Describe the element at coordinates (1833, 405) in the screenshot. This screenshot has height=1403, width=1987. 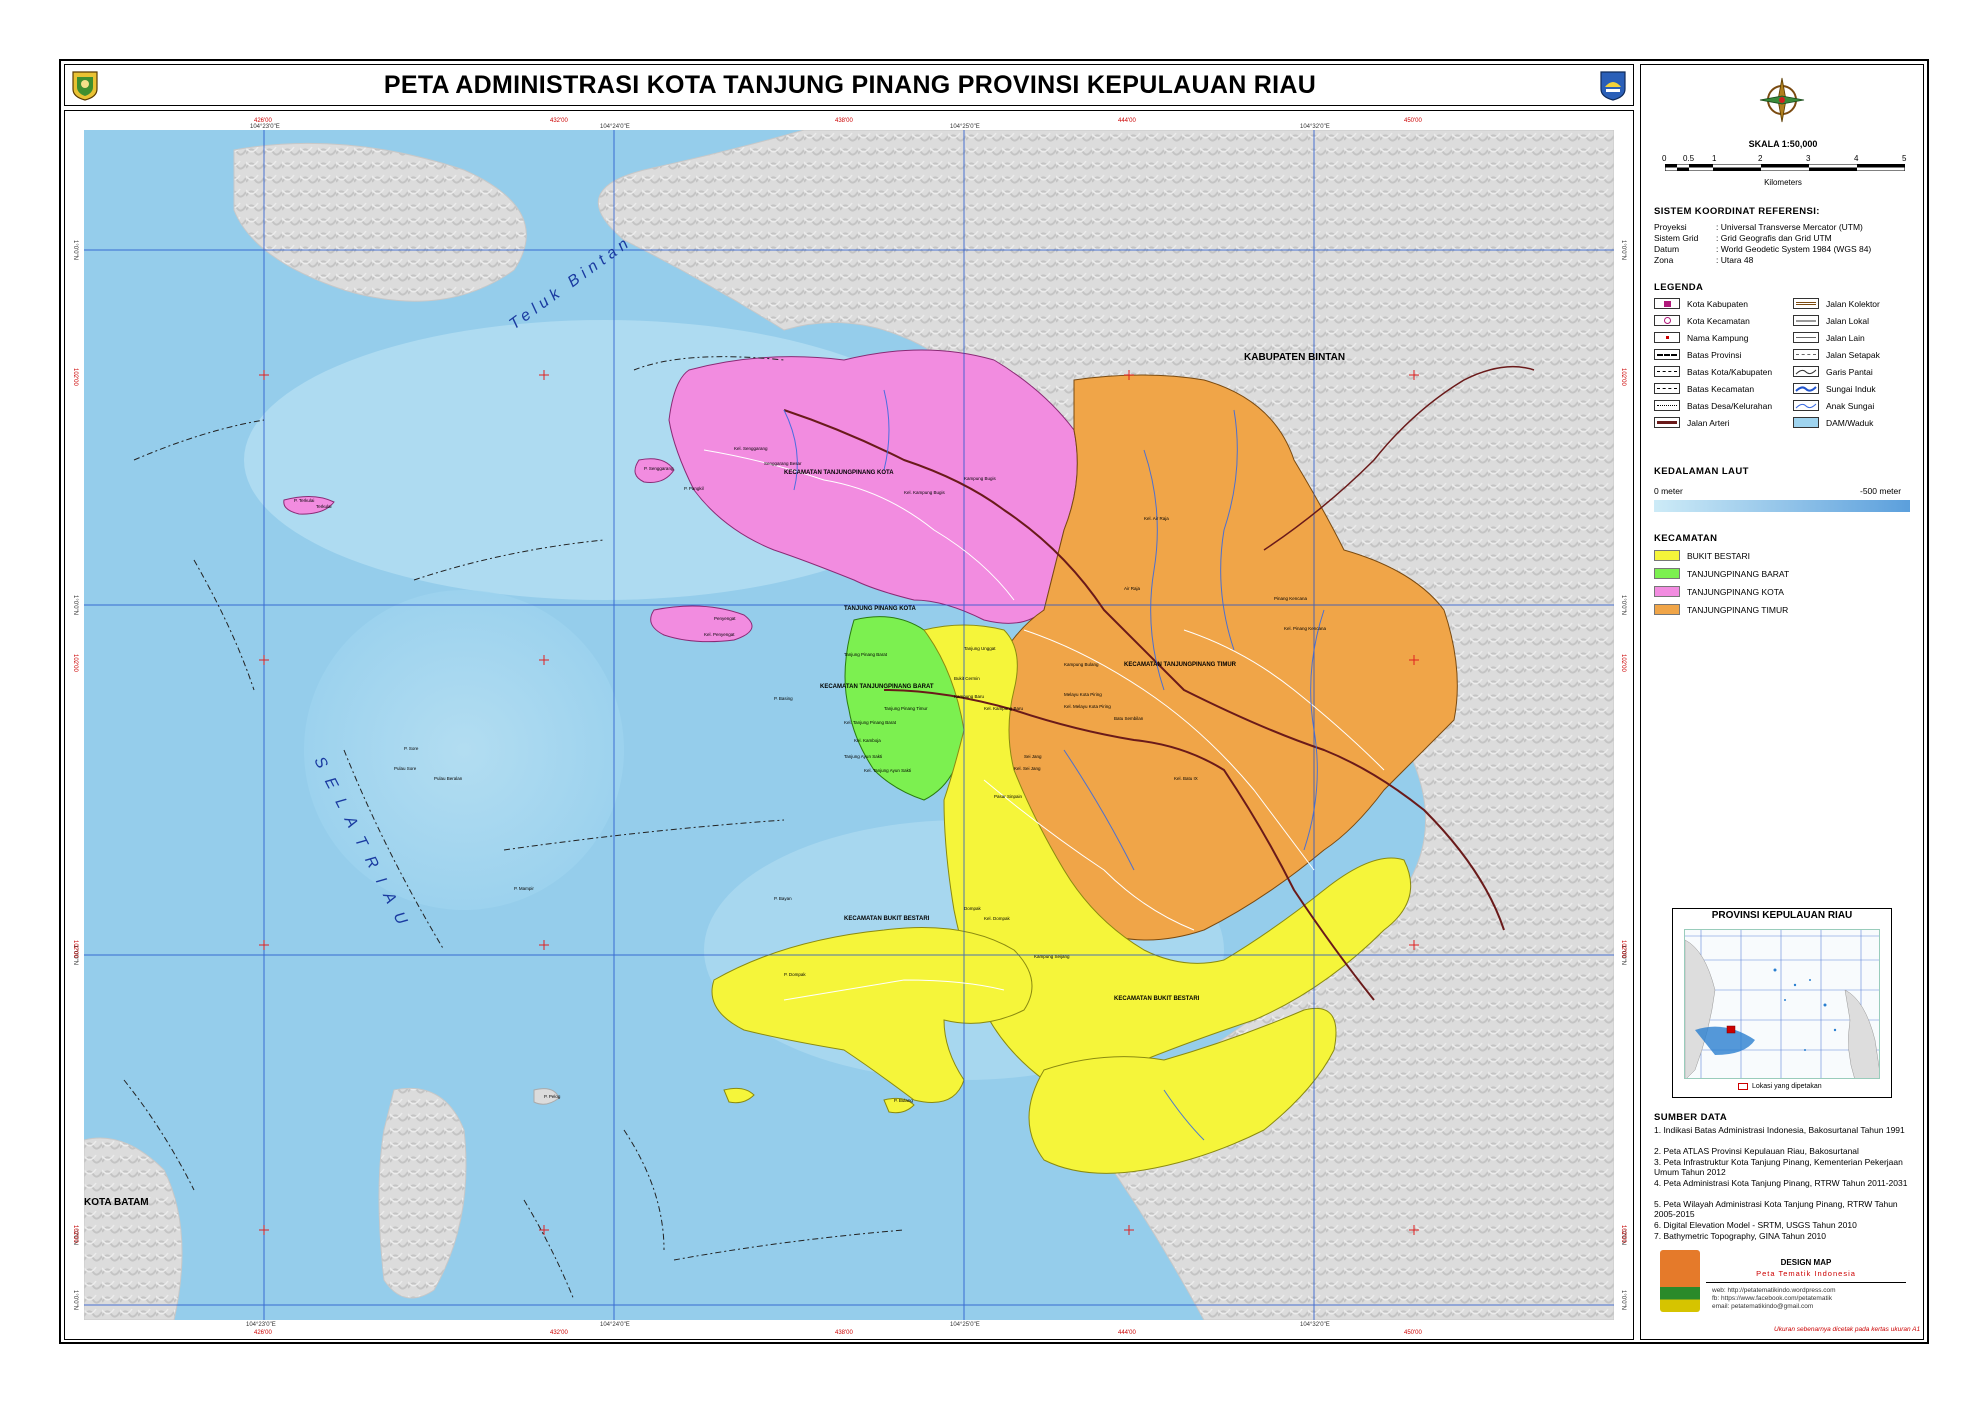
I see `legend-item: Anak Sungai` at that location.